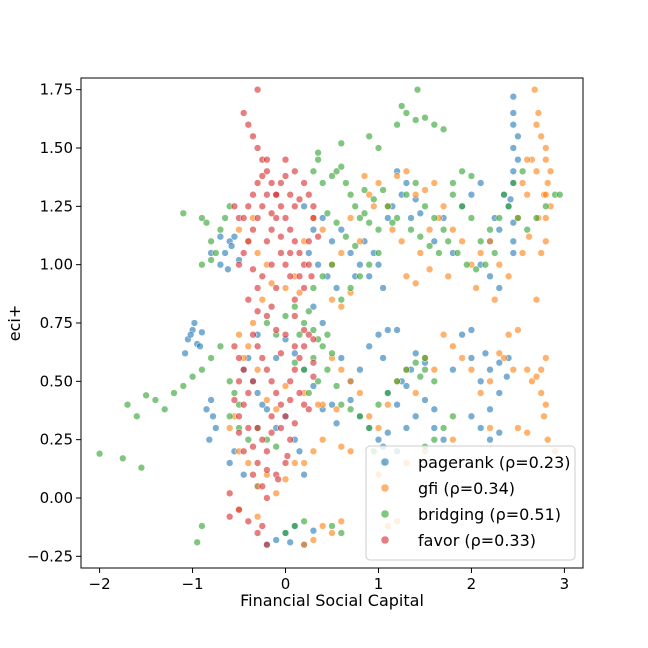 This screenshot has width=648, height=648. Describe the element at coordinates (494, 462) in the screenshot. I see `legend-label: pagerank (ρ=0.23)` at that location.